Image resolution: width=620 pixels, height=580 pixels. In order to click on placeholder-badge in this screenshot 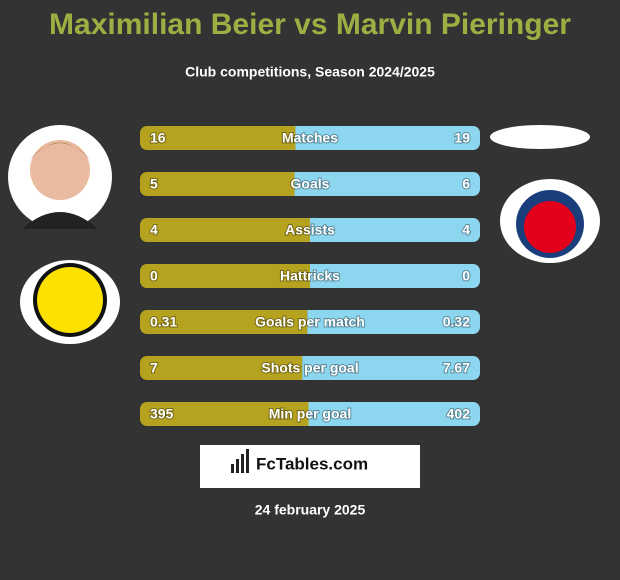, I will do `click(540, 137)`.